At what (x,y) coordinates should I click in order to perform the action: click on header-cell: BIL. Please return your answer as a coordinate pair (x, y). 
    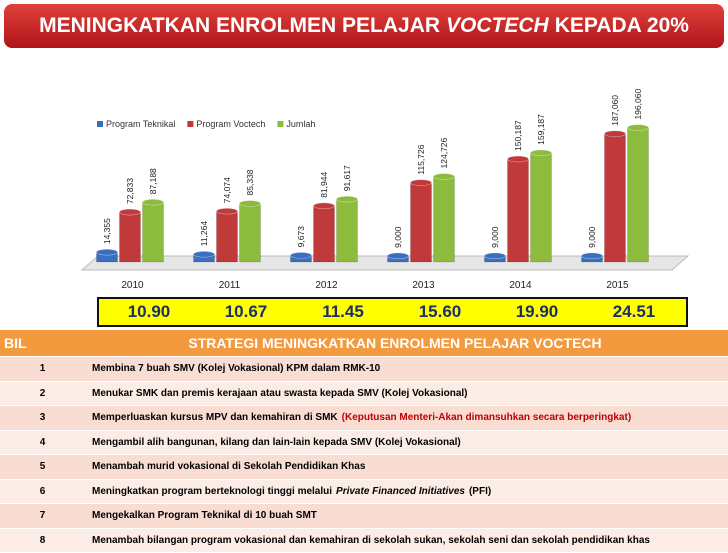
    Looking at the image, I should click on (42, 343).